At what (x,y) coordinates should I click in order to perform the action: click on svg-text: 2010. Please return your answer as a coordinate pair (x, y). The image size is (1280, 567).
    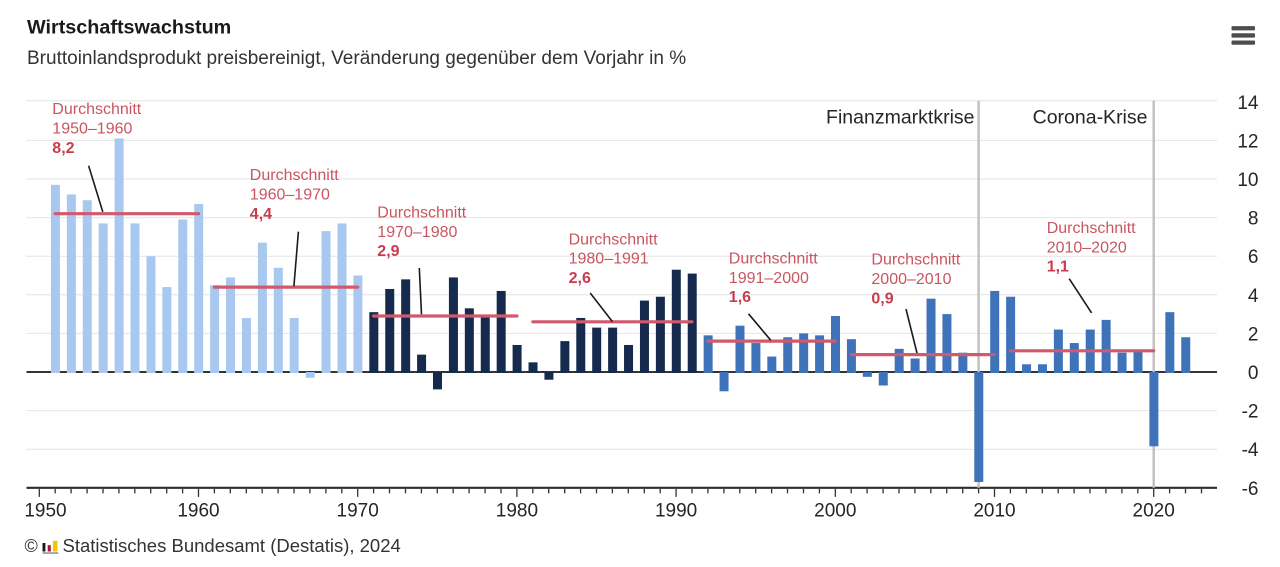
    Looking at the image, I should click on (994, 511).